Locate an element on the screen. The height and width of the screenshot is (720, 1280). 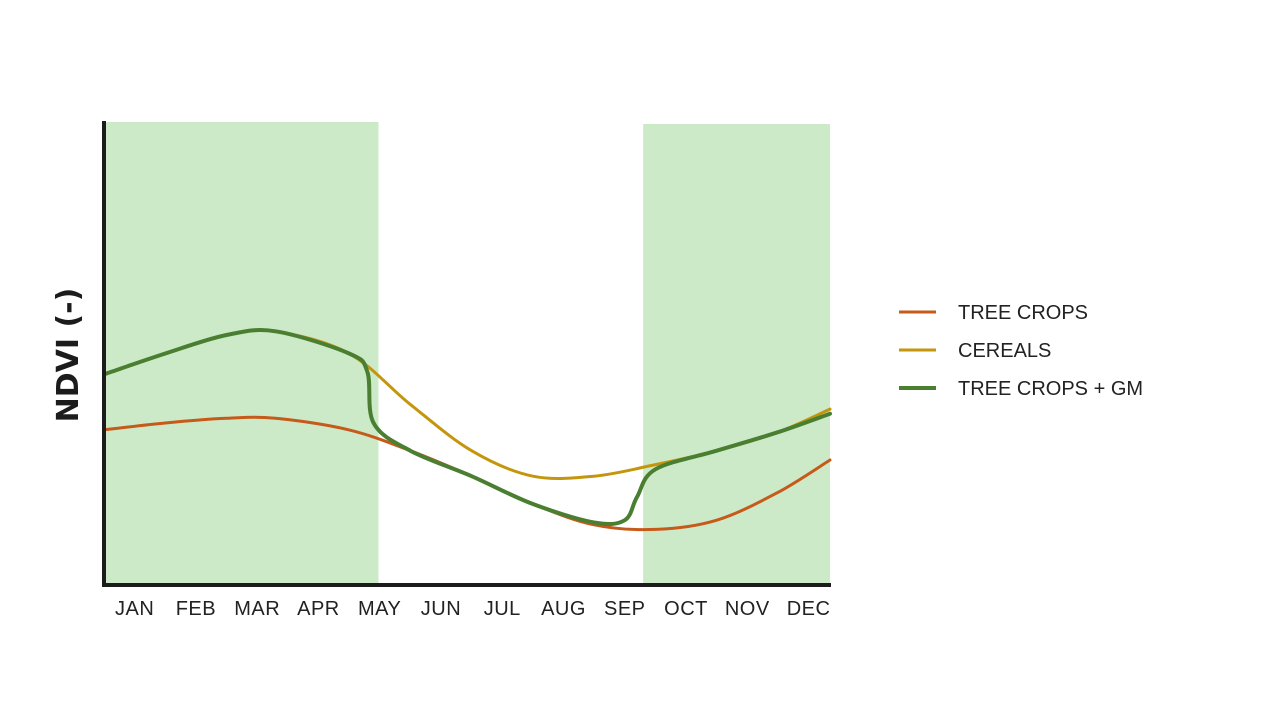
x-tick-label: JAN is located at coordinates (134, 609).